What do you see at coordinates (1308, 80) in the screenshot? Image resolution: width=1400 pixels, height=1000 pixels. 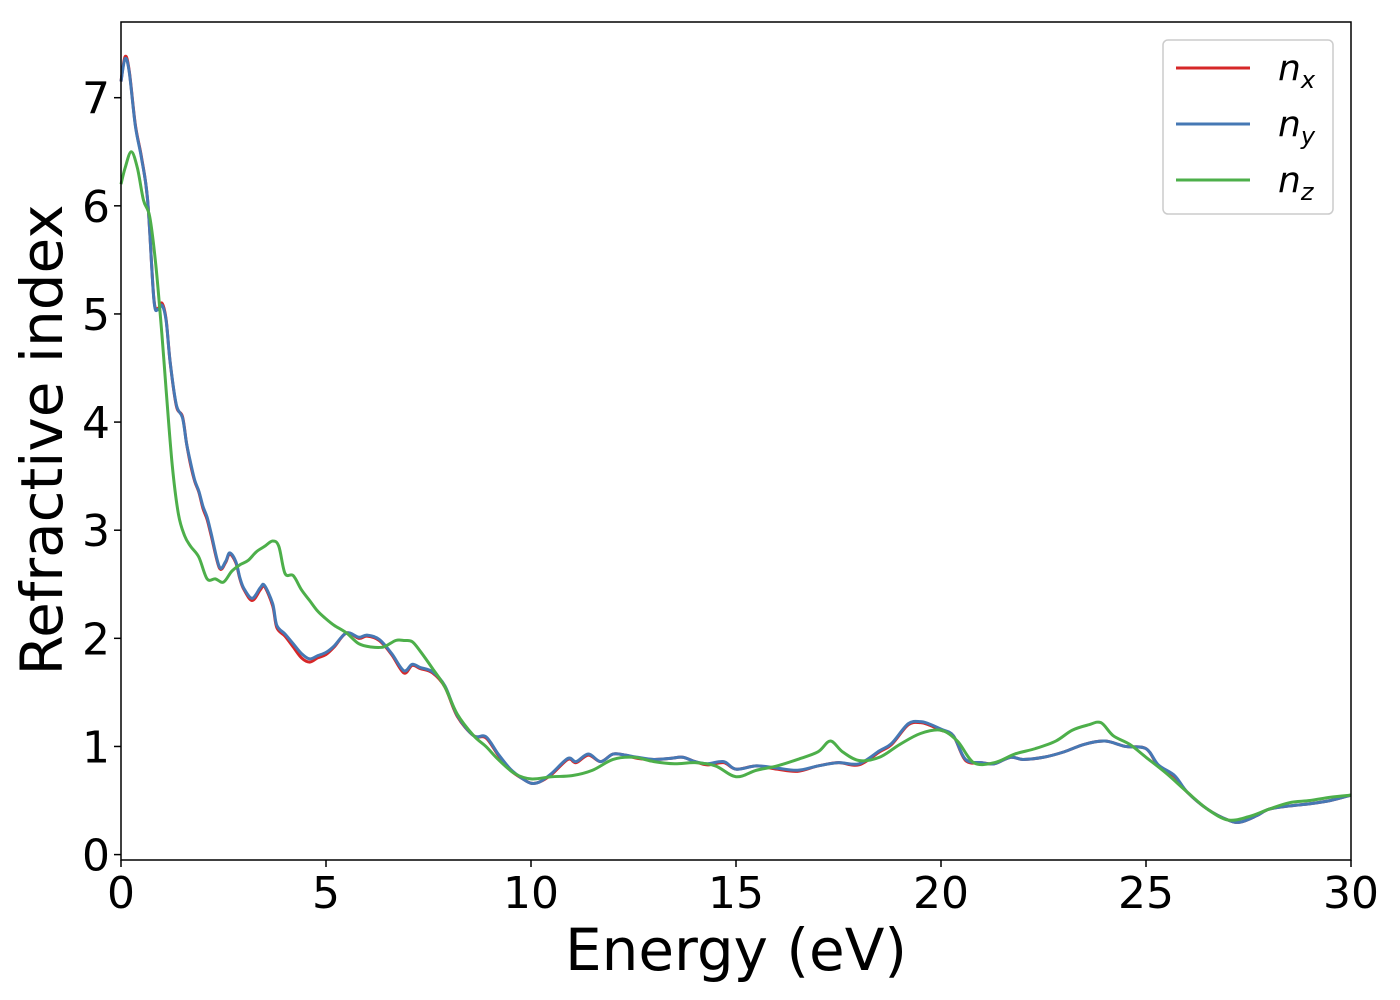 I see `legend-label-subscript: x` at bounding box center [1308, 80].